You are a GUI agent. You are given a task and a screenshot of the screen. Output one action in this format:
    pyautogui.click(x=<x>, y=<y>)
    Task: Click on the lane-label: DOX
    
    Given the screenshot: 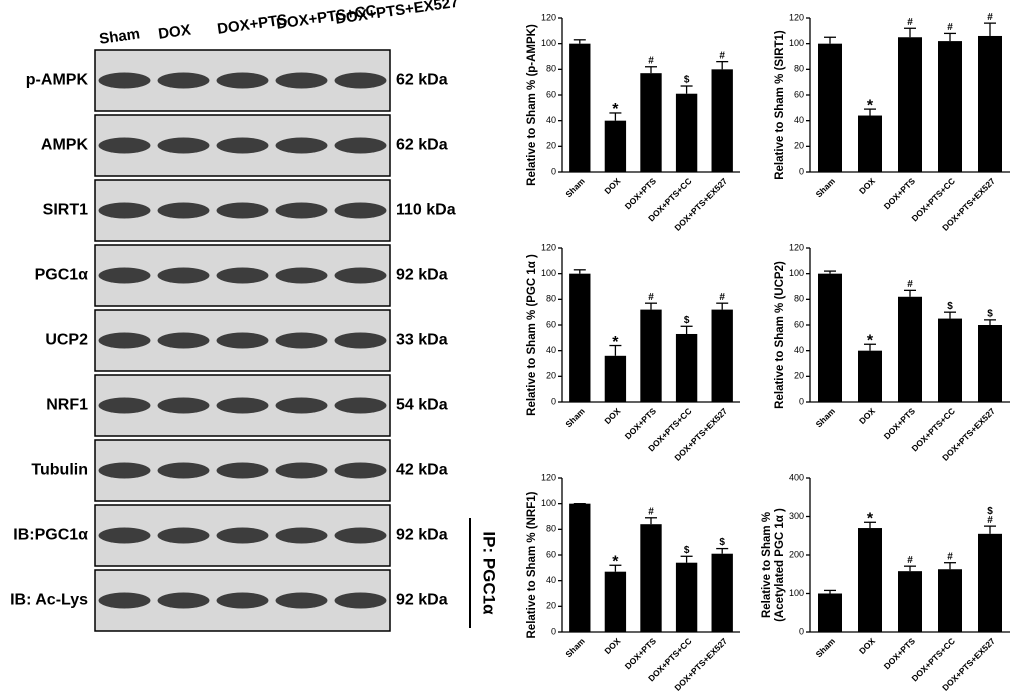 What is the action you would take?
    pyautogui.click(x=174, y=32)
    